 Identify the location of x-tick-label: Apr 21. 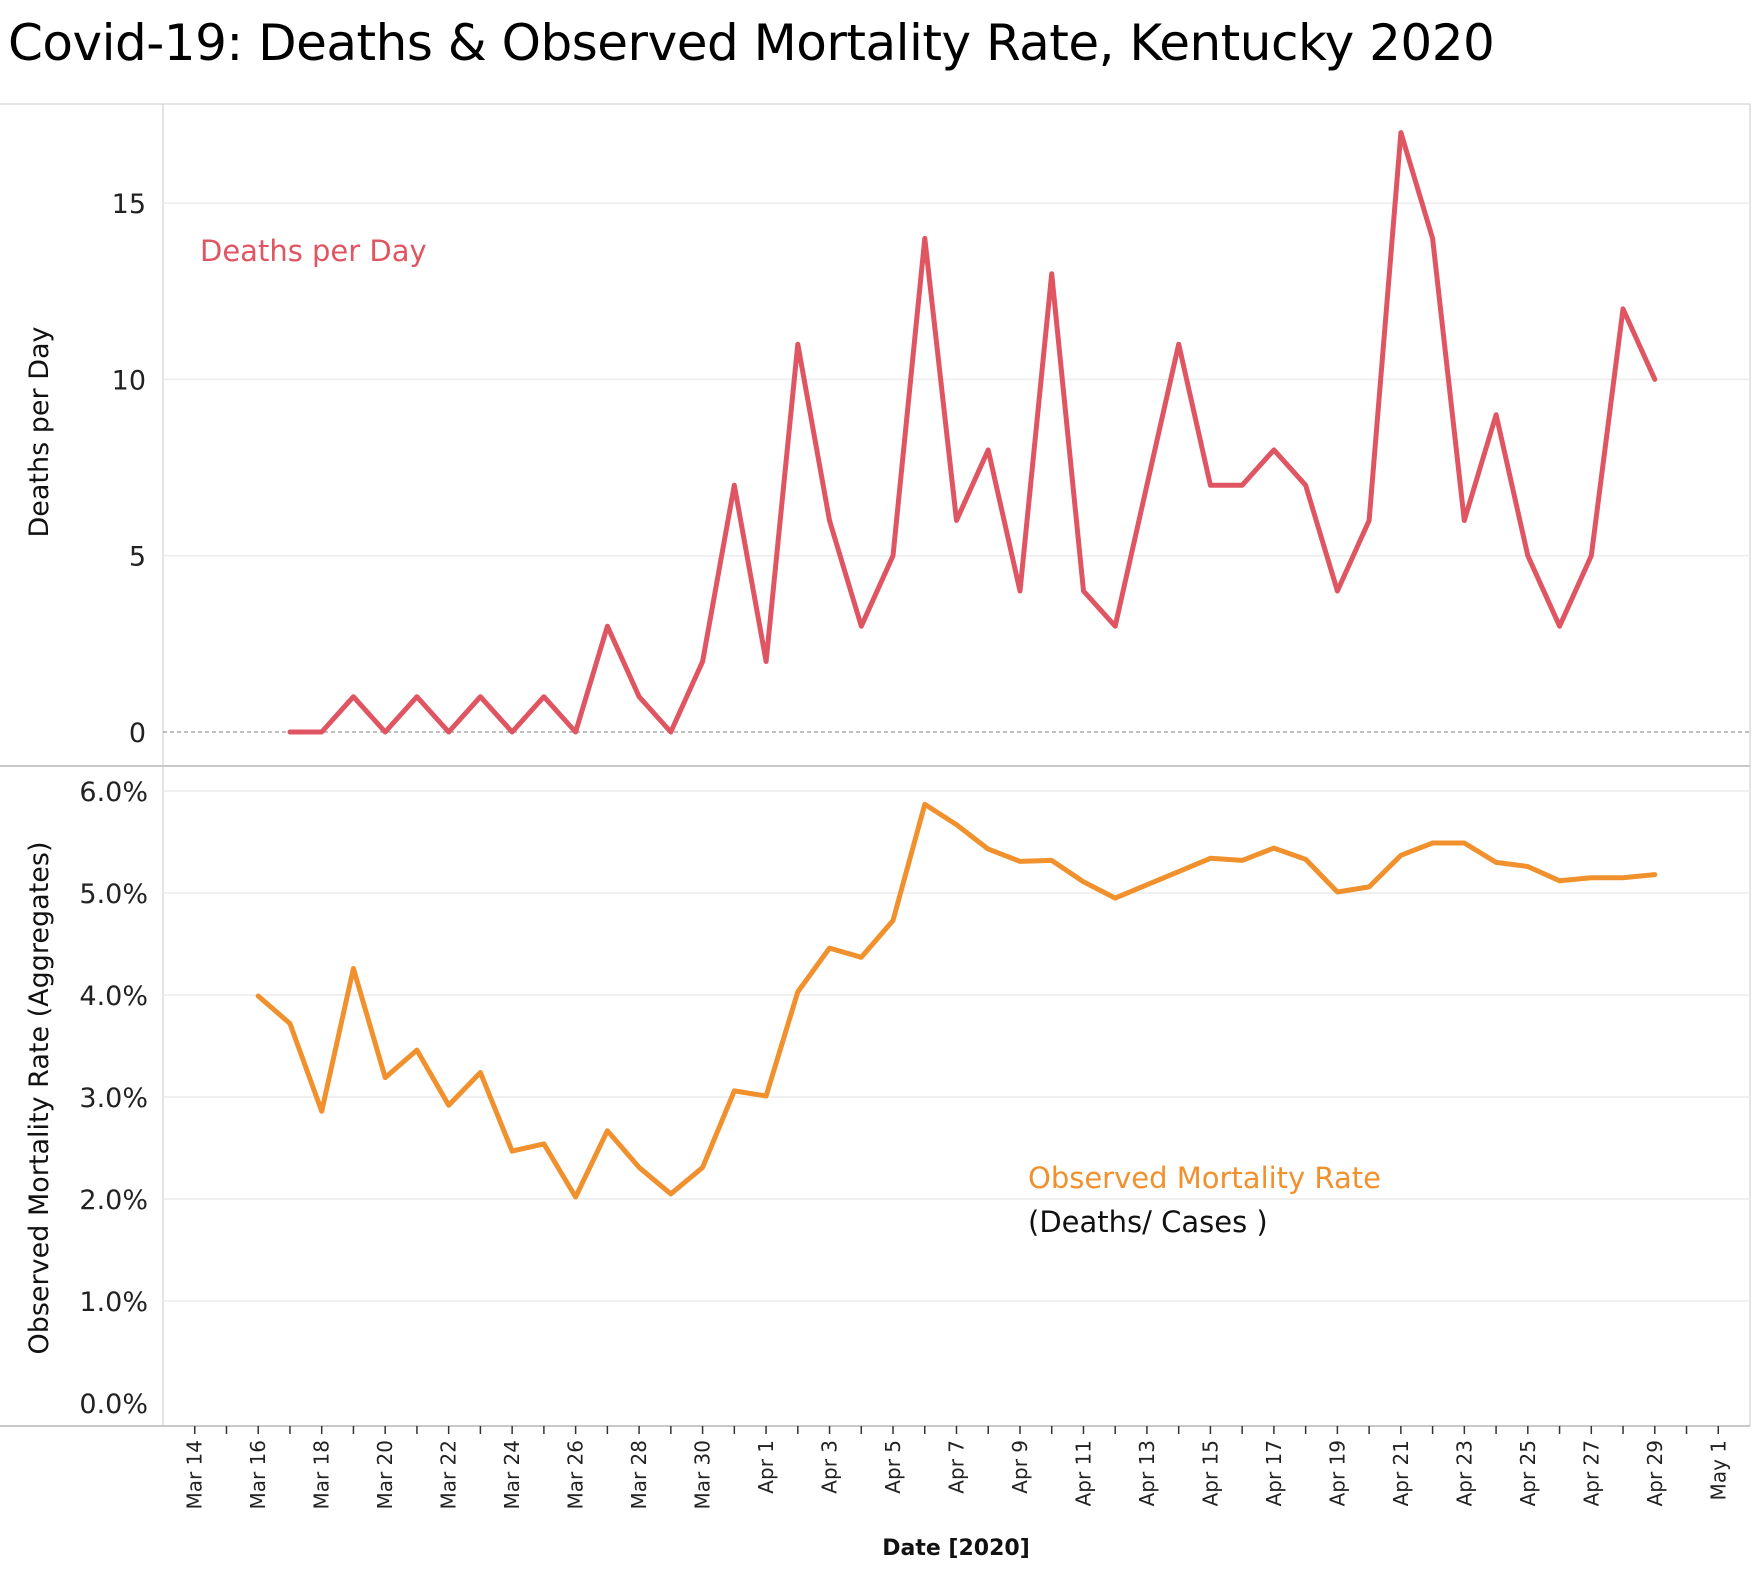
(1401, 1473).